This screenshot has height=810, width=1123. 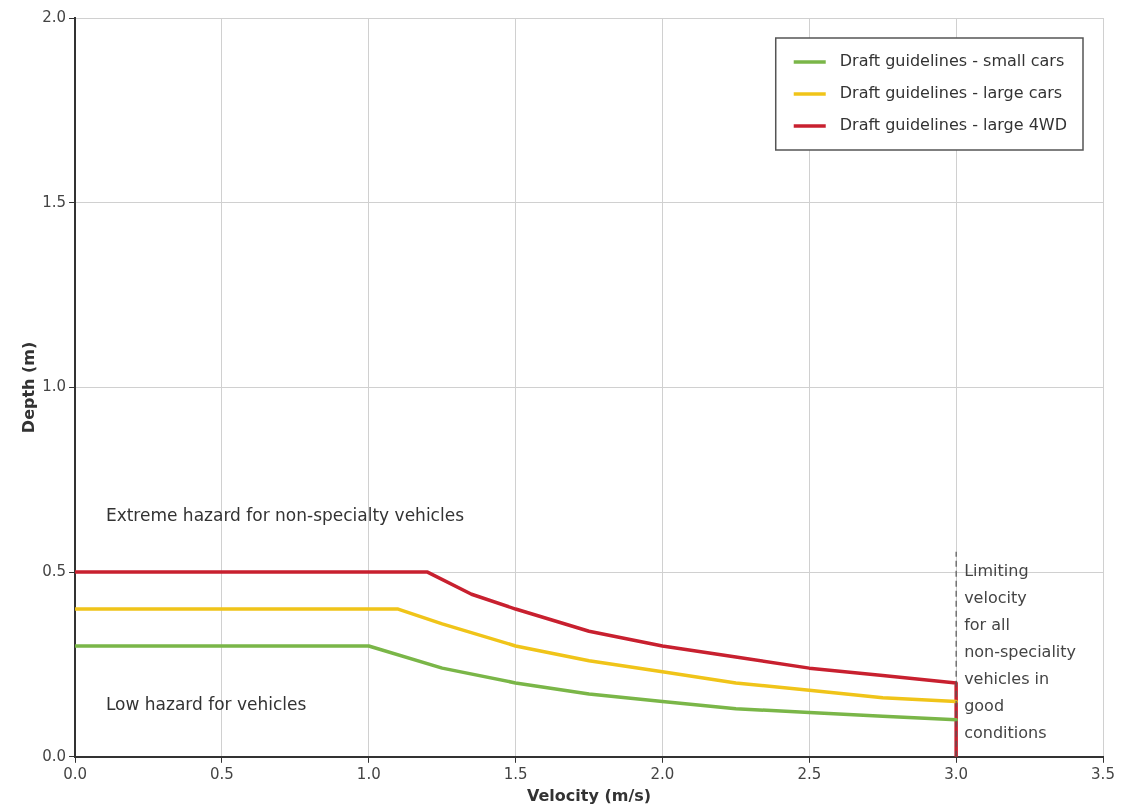 What do you see at coordinates (54, 201) in the screenshot?
I see `y-tick-label: 1.5` at bounding box center [54, 201].